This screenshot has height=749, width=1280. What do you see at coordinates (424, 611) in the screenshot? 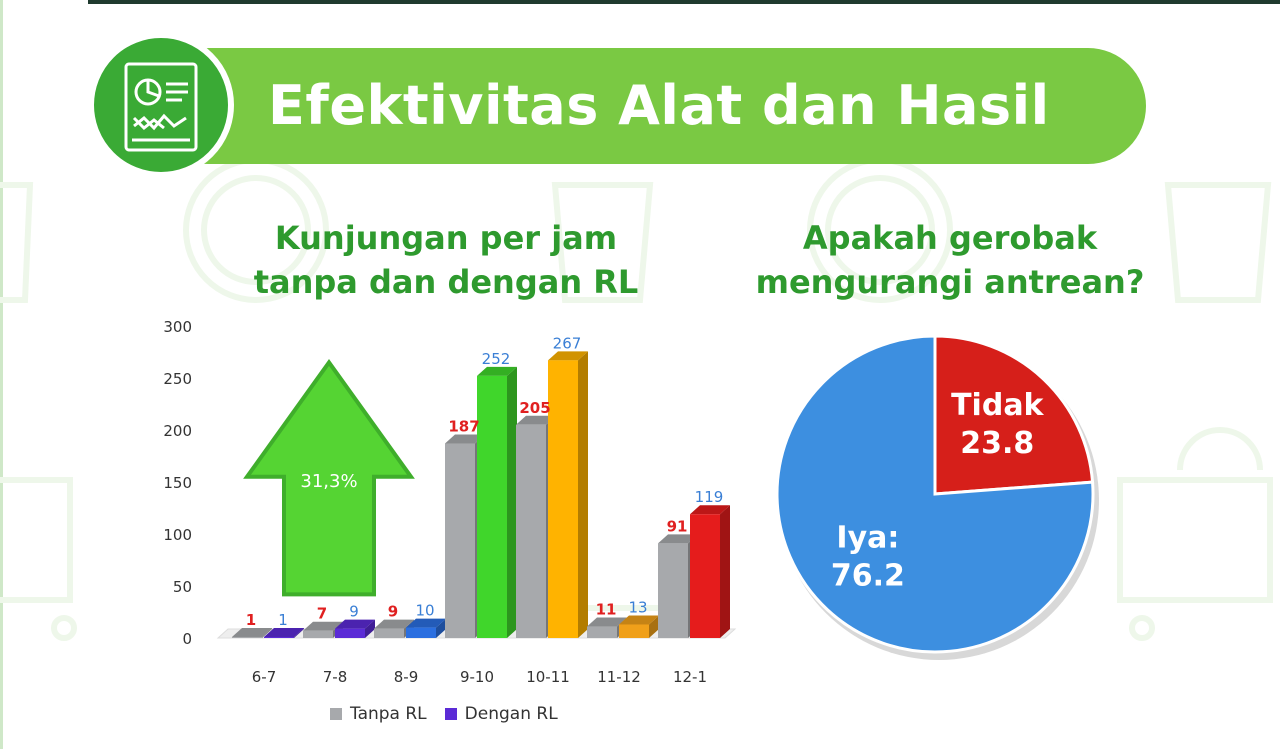
I see `data-label-dengan: 10` at bounding box center [424, 611].